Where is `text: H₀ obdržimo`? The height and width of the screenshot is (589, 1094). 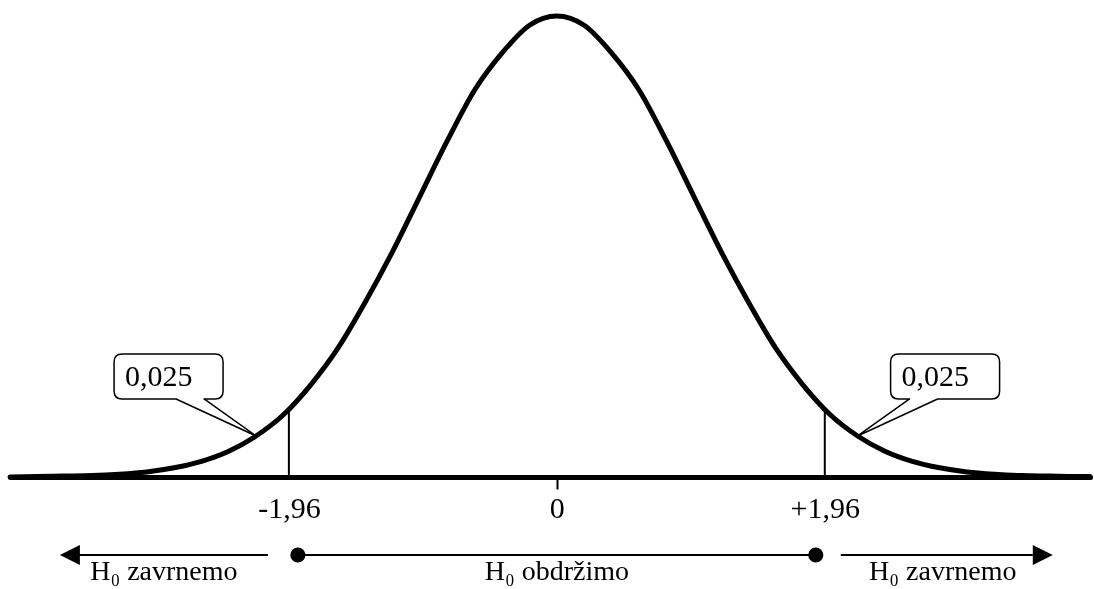 text: H₀ obdržimo is located at coordinates (556, 570).